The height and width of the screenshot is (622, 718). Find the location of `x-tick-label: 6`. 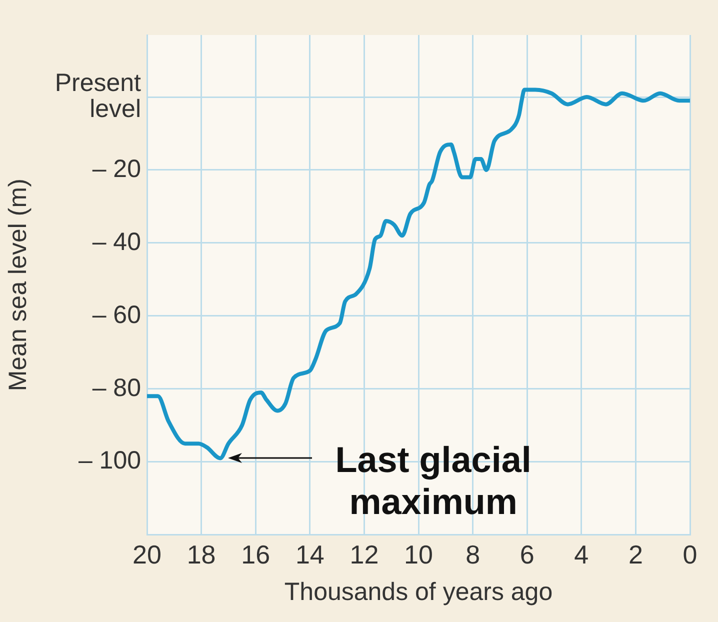

x-tick-label: 6 is located at coordinates (527, 555).